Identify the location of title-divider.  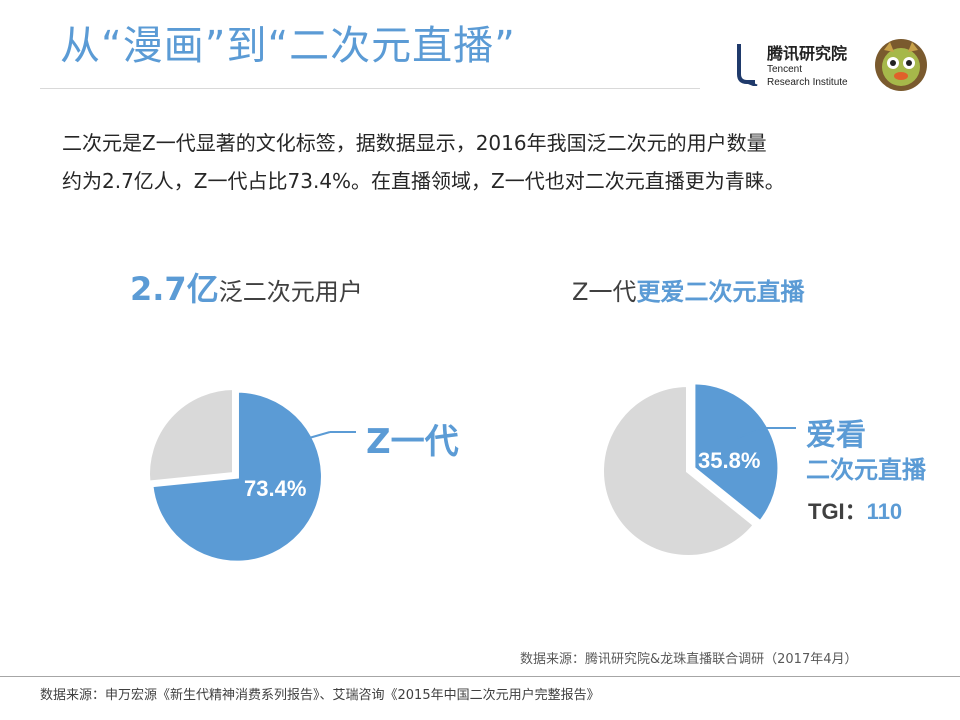
(370, 88).